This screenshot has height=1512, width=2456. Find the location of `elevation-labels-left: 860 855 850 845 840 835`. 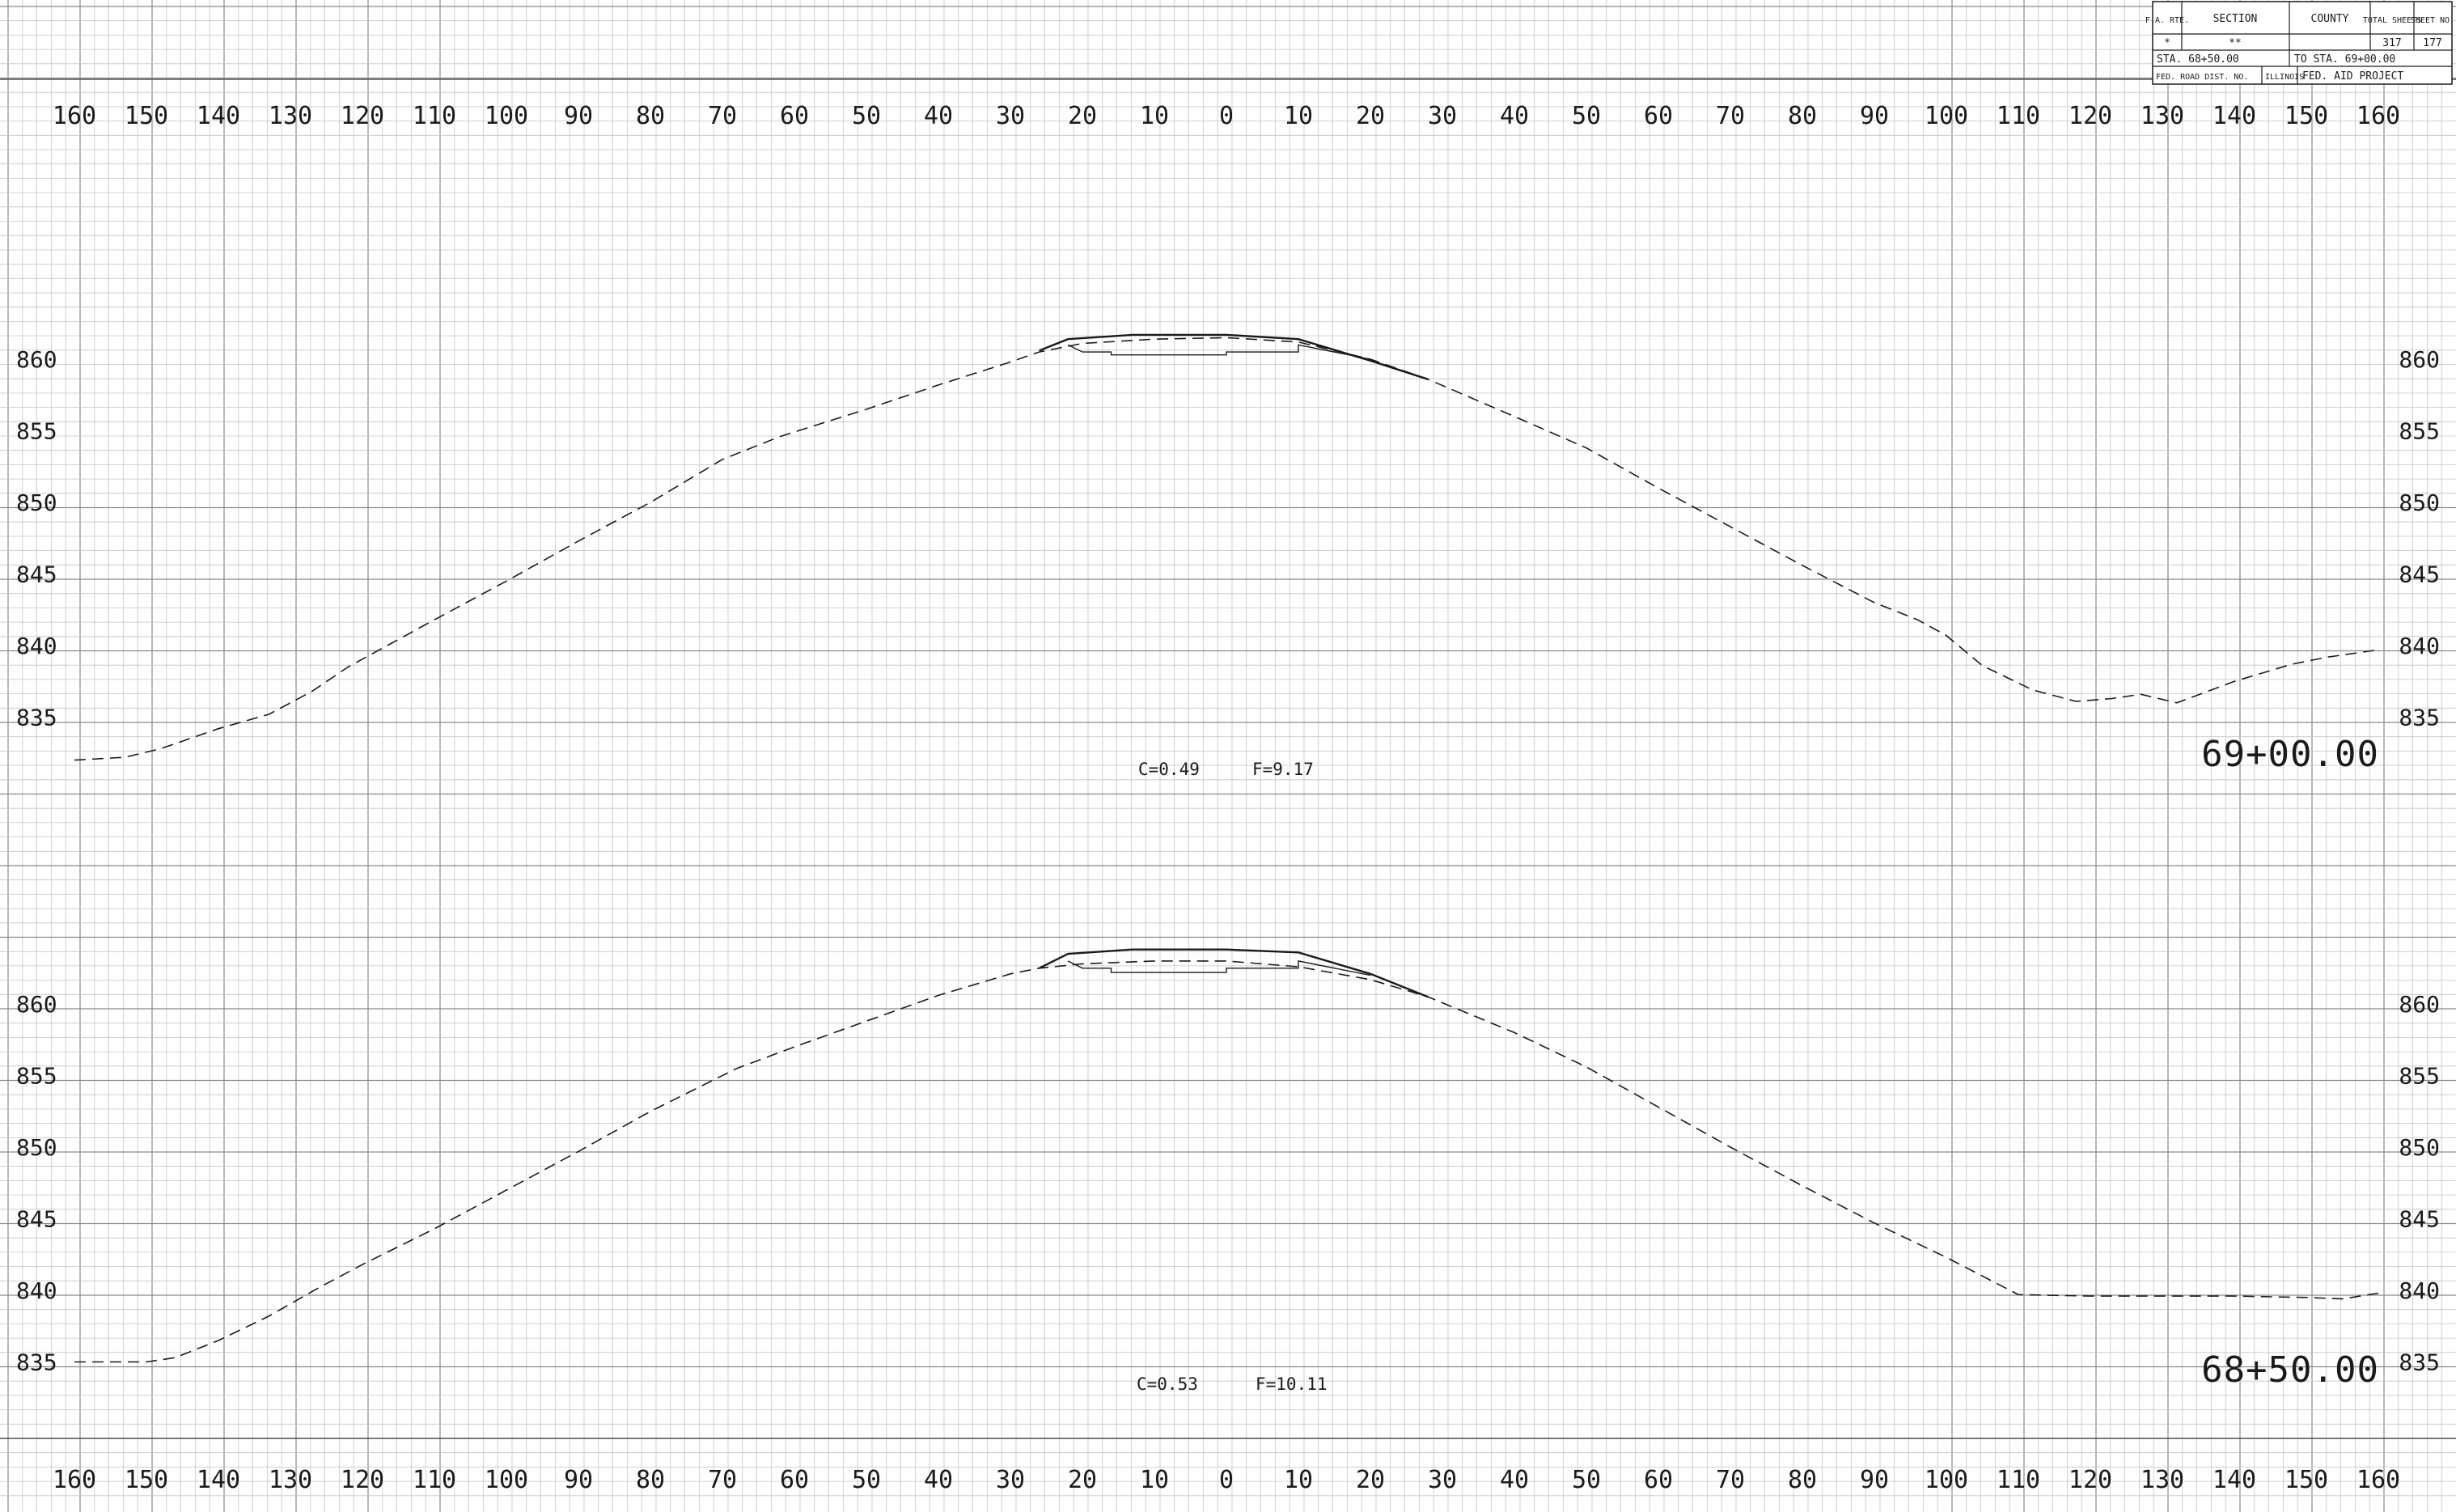

elevation-labels-left: 860 855 850 845 840 835 is located at coordinates (37, 1183).